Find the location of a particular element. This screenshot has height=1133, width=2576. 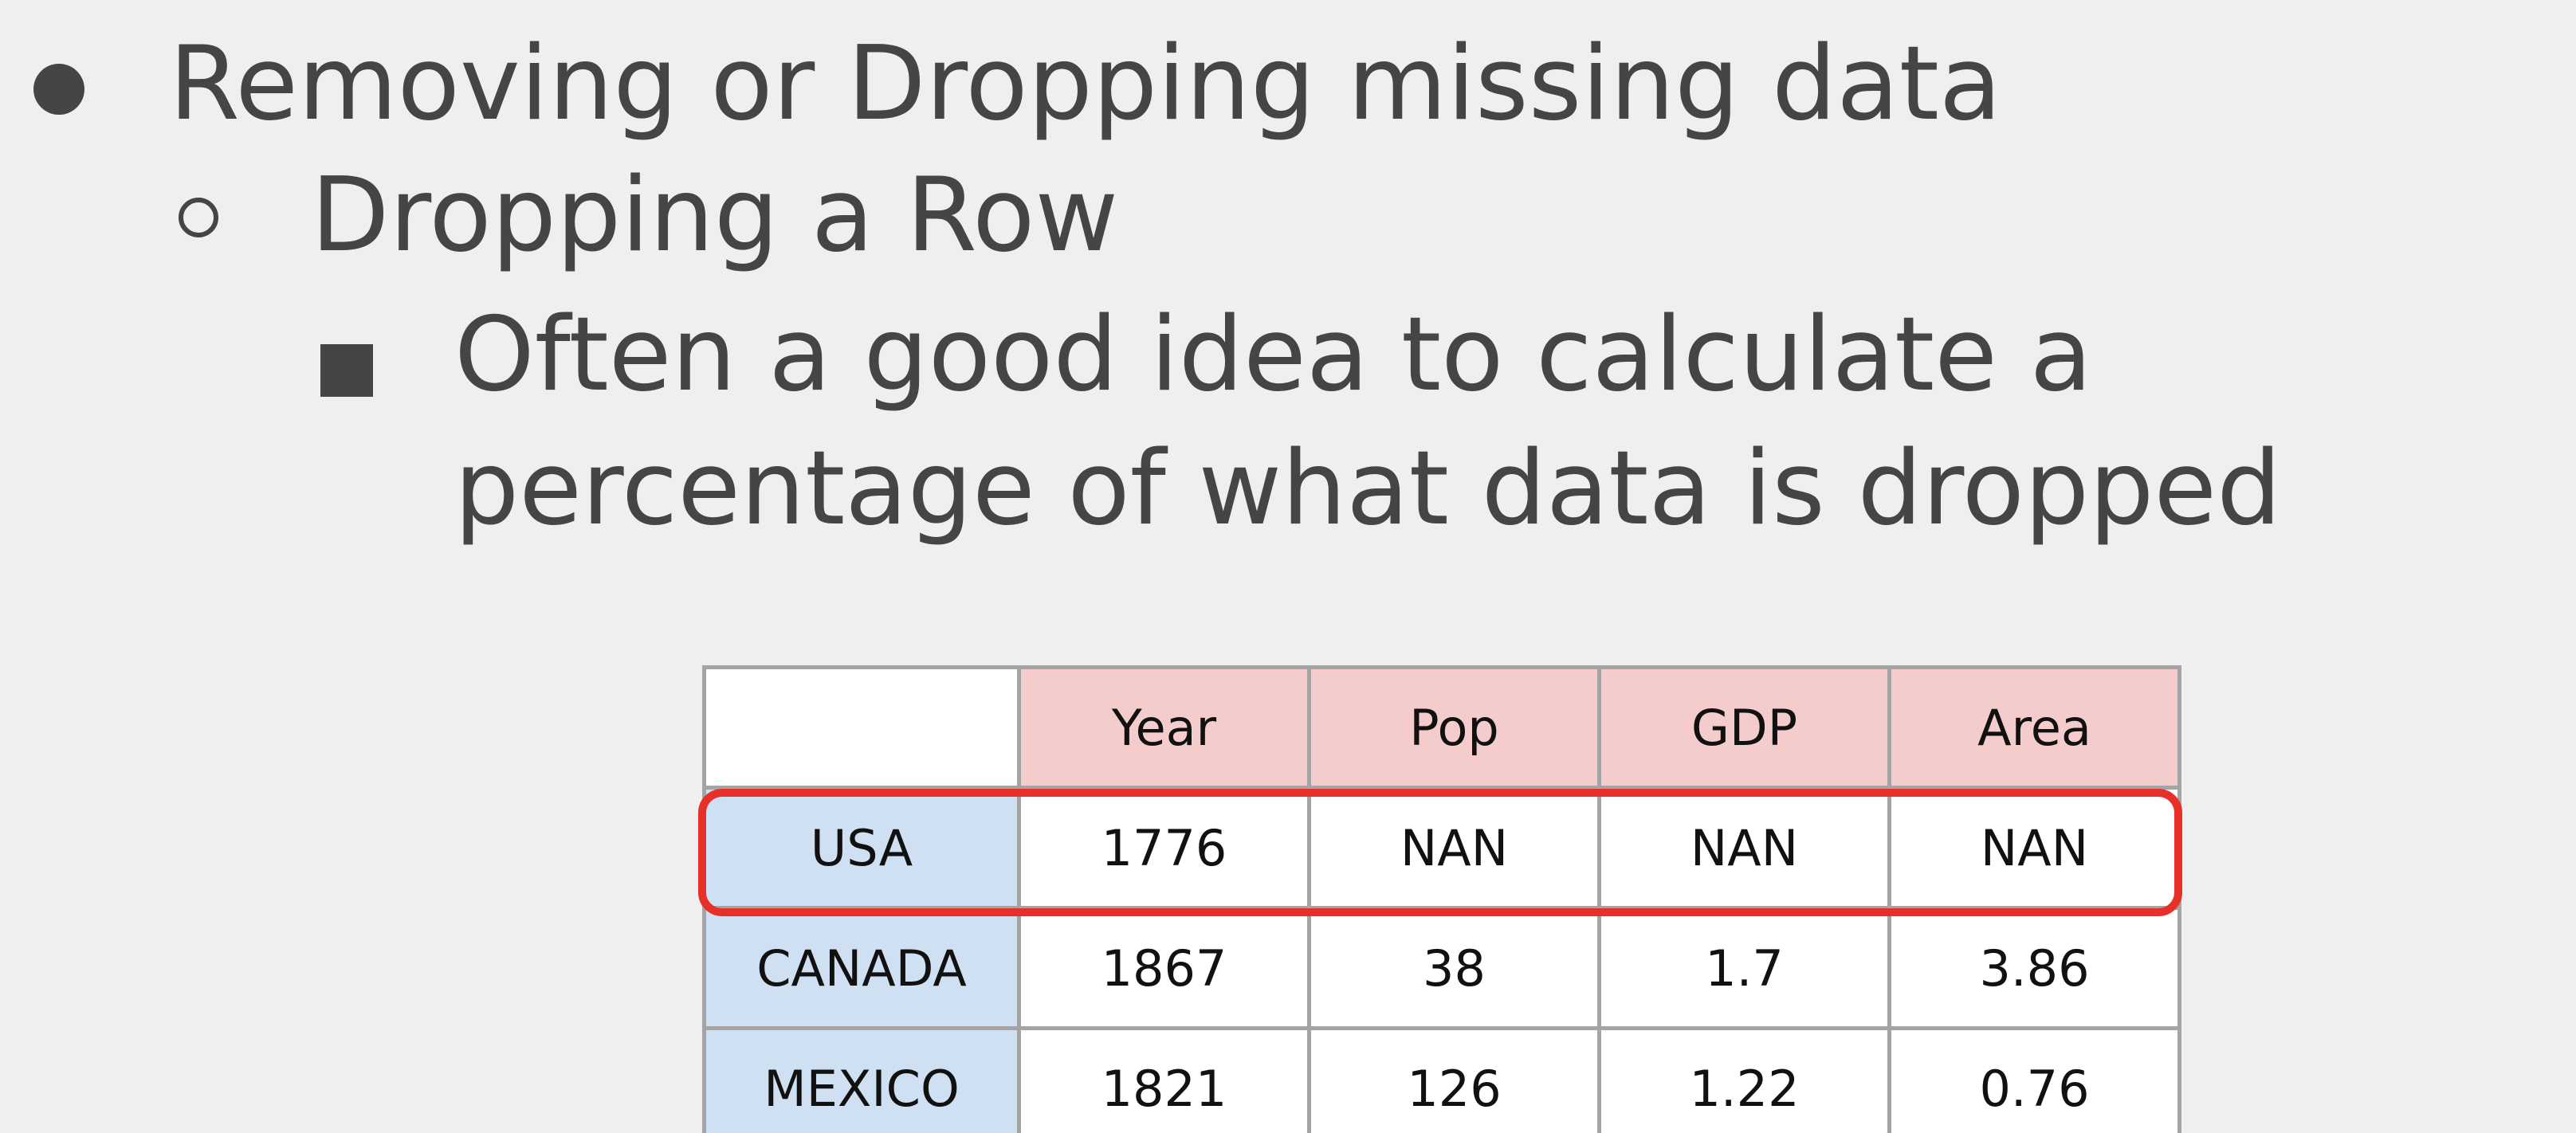

bullet-level3-line1: Often a good idea to calculate a is located at coordinates (1273, 355).